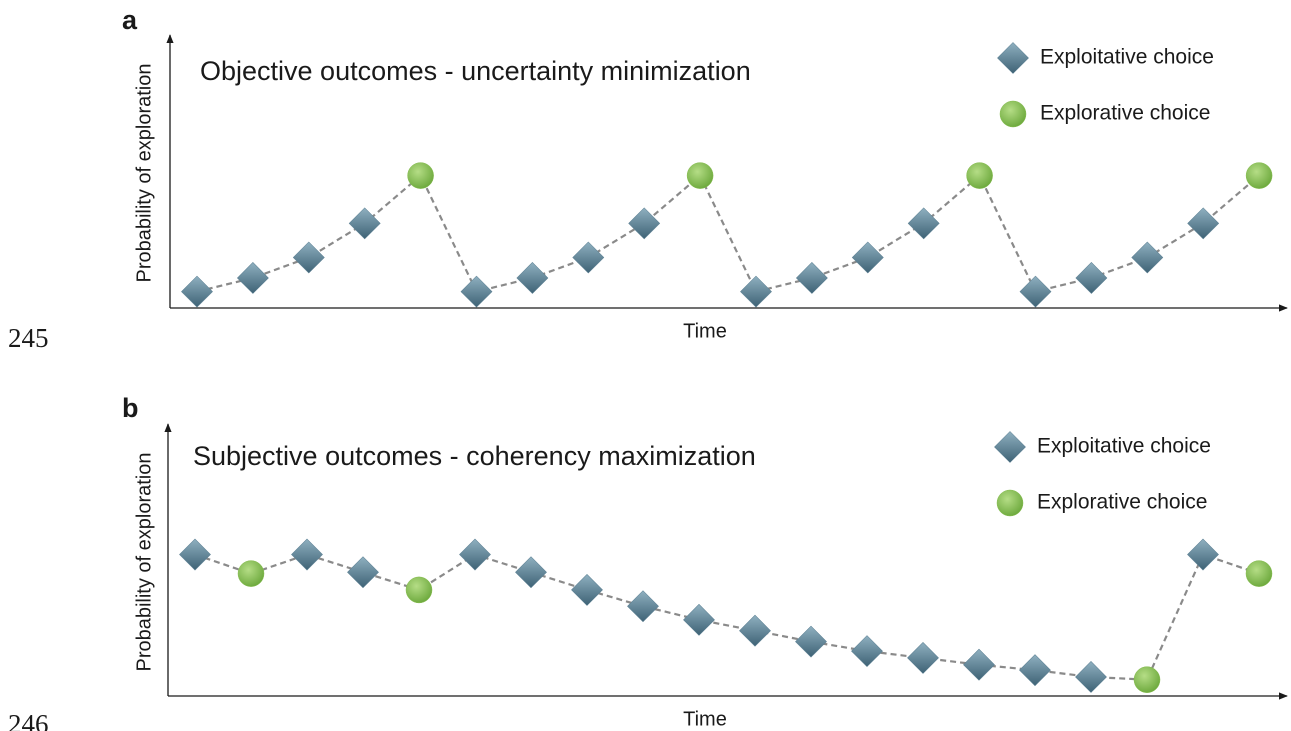 The width and height of the screenshot is (1291, 731). Describe the element at coordinates (28, 338) in the screenshot. I see `line-number: 245` at that location.